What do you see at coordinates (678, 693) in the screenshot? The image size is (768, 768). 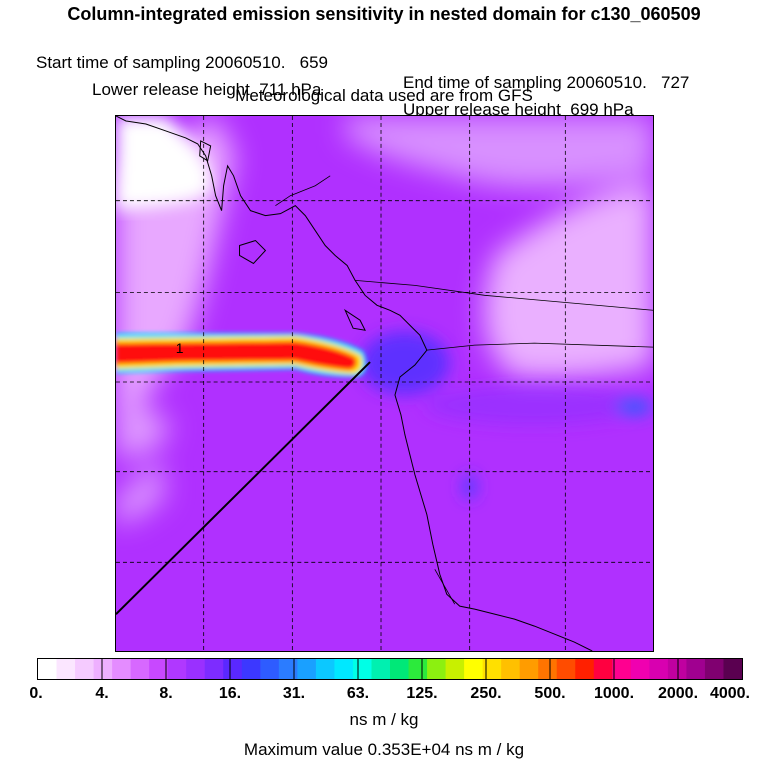 I see `colorbar-tick-label: 2000.` at bounding box center [678, 693].